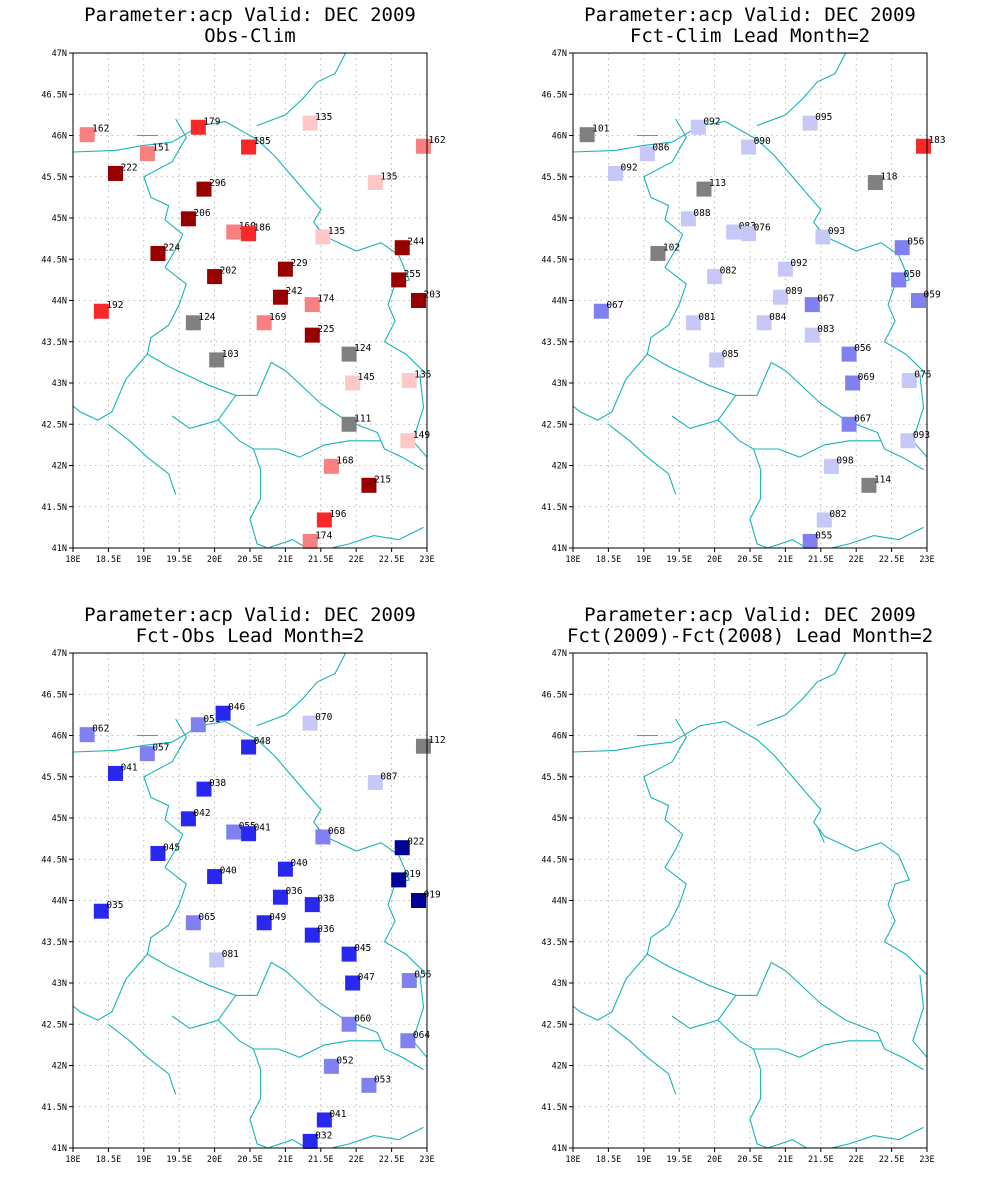 Image resolution: width=1000 pixels, height=1200 pixels. What do you see at coordinates (325, 929) in the screenshot?
I see `station-value-label: 036` at bounding box center [325, 929].